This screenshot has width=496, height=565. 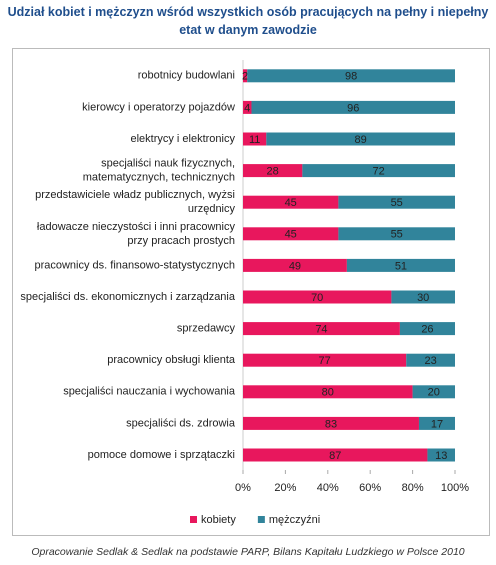 I want to click on category-label: kierowcy i operatorzy pojazdów, so click(x=158, y=107).